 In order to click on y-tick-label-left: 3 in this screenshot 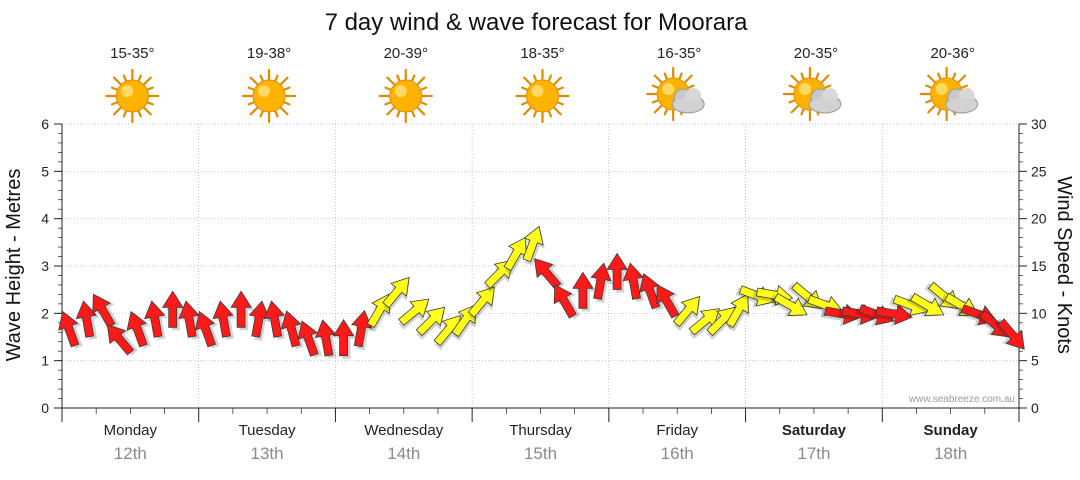, I will do `click(45, 266)`.